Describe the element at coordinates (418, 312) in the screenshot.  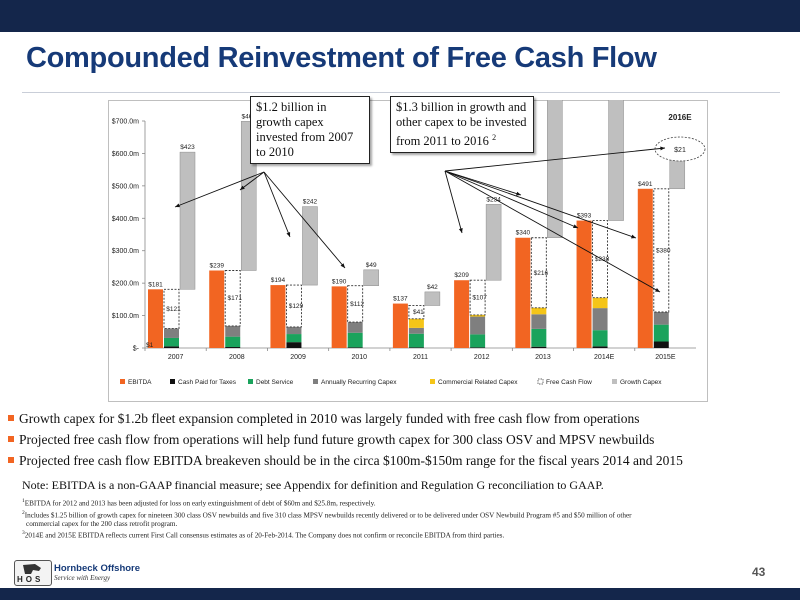
I see `free-cash-flow-value-label: $41` at that location.